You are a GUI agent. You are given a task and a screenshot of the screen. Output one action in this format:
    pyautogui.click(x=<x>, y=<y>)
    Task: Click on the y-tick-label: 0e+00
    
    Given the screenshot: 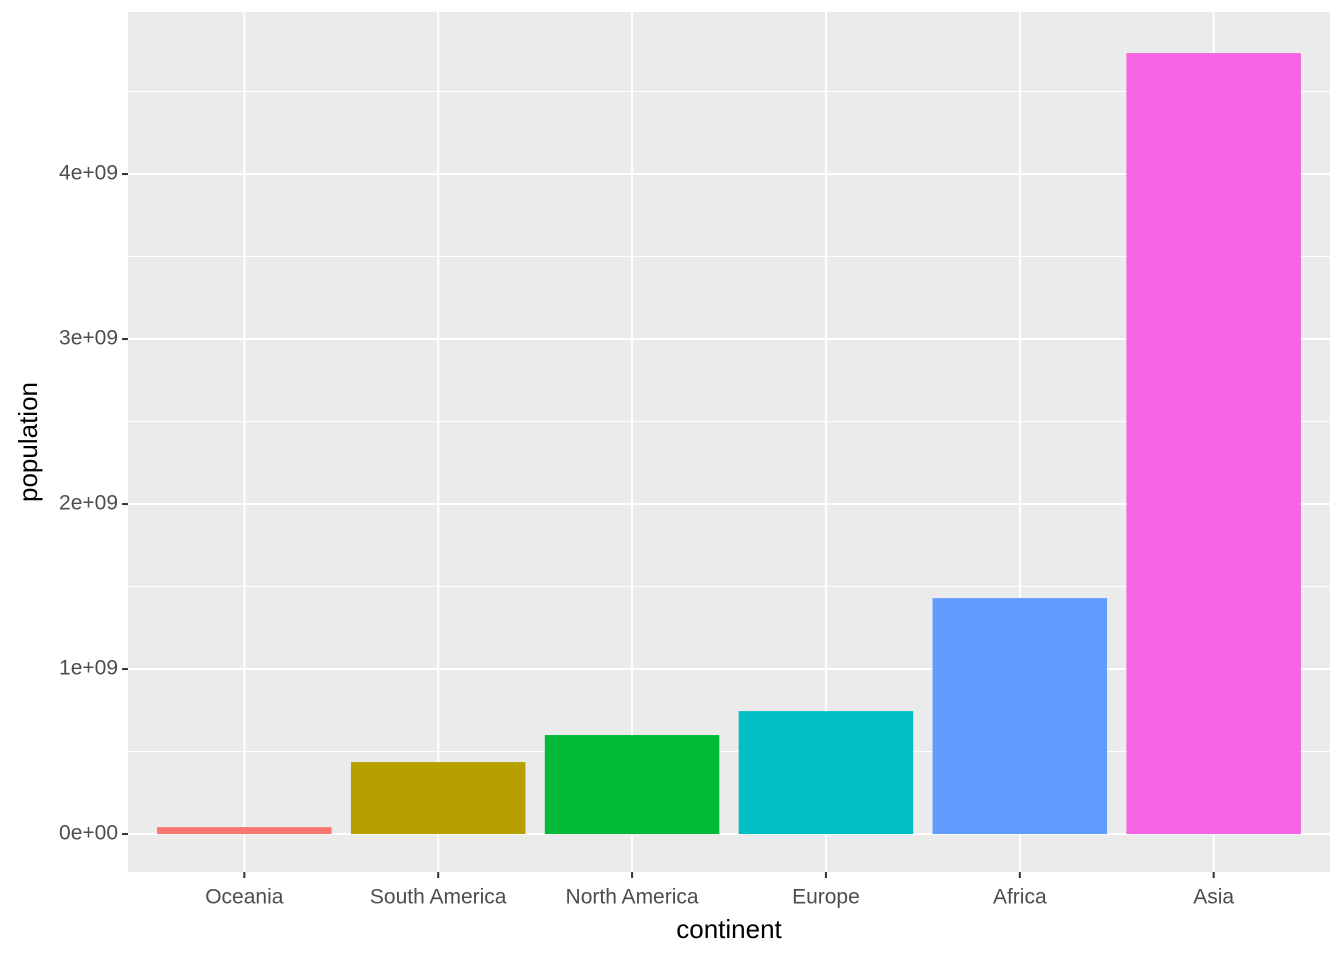 What is the action you would take?
    pyautogui.click(x=88, y=833)
    